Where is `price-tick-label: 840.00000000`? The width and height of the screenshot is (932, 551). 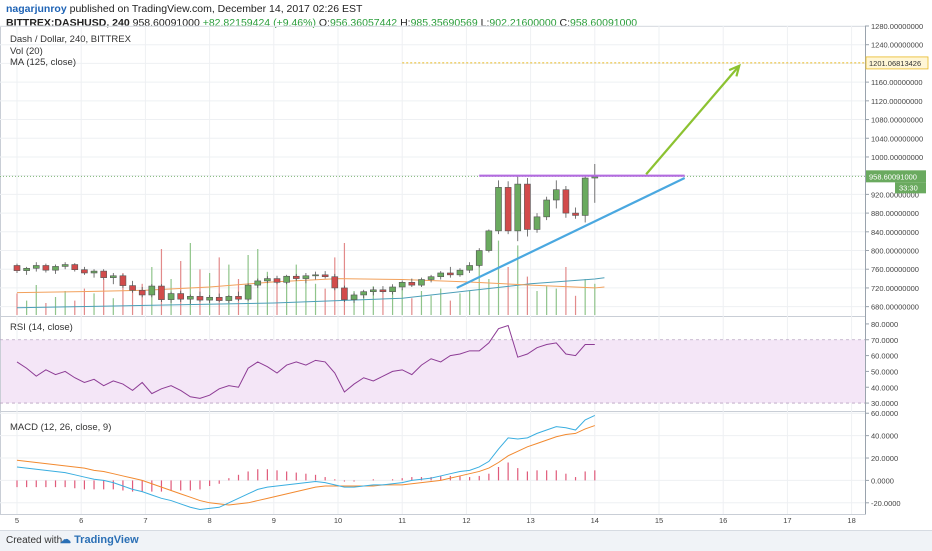 price-tick-label: 840.00000000 is located at coordinates (895, 232).